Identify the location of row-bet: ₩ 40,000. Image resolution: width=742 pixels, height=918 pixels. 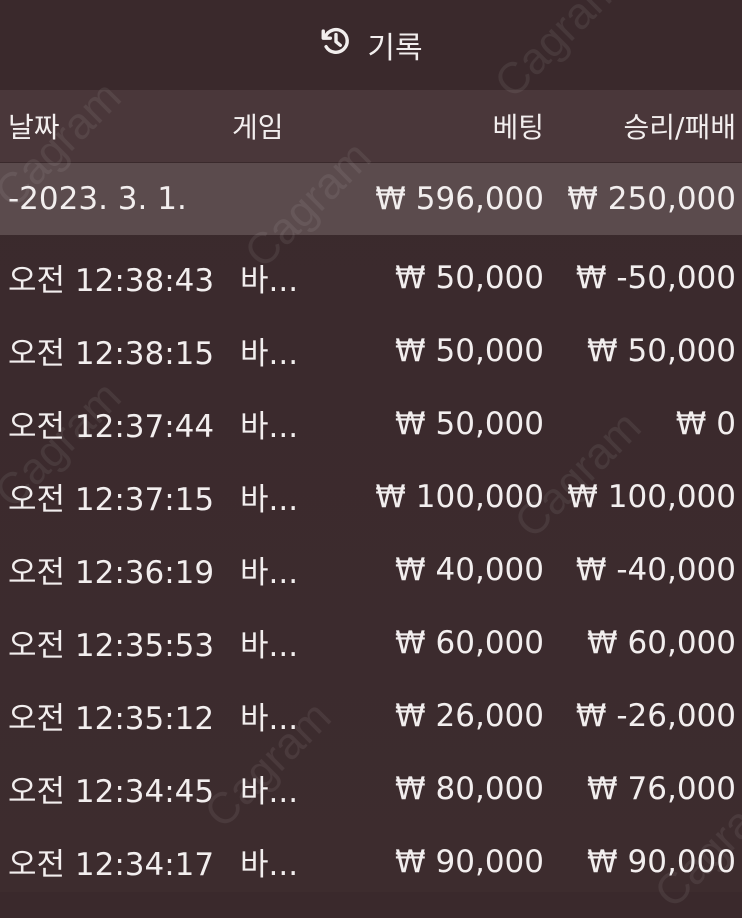
(469, 569).